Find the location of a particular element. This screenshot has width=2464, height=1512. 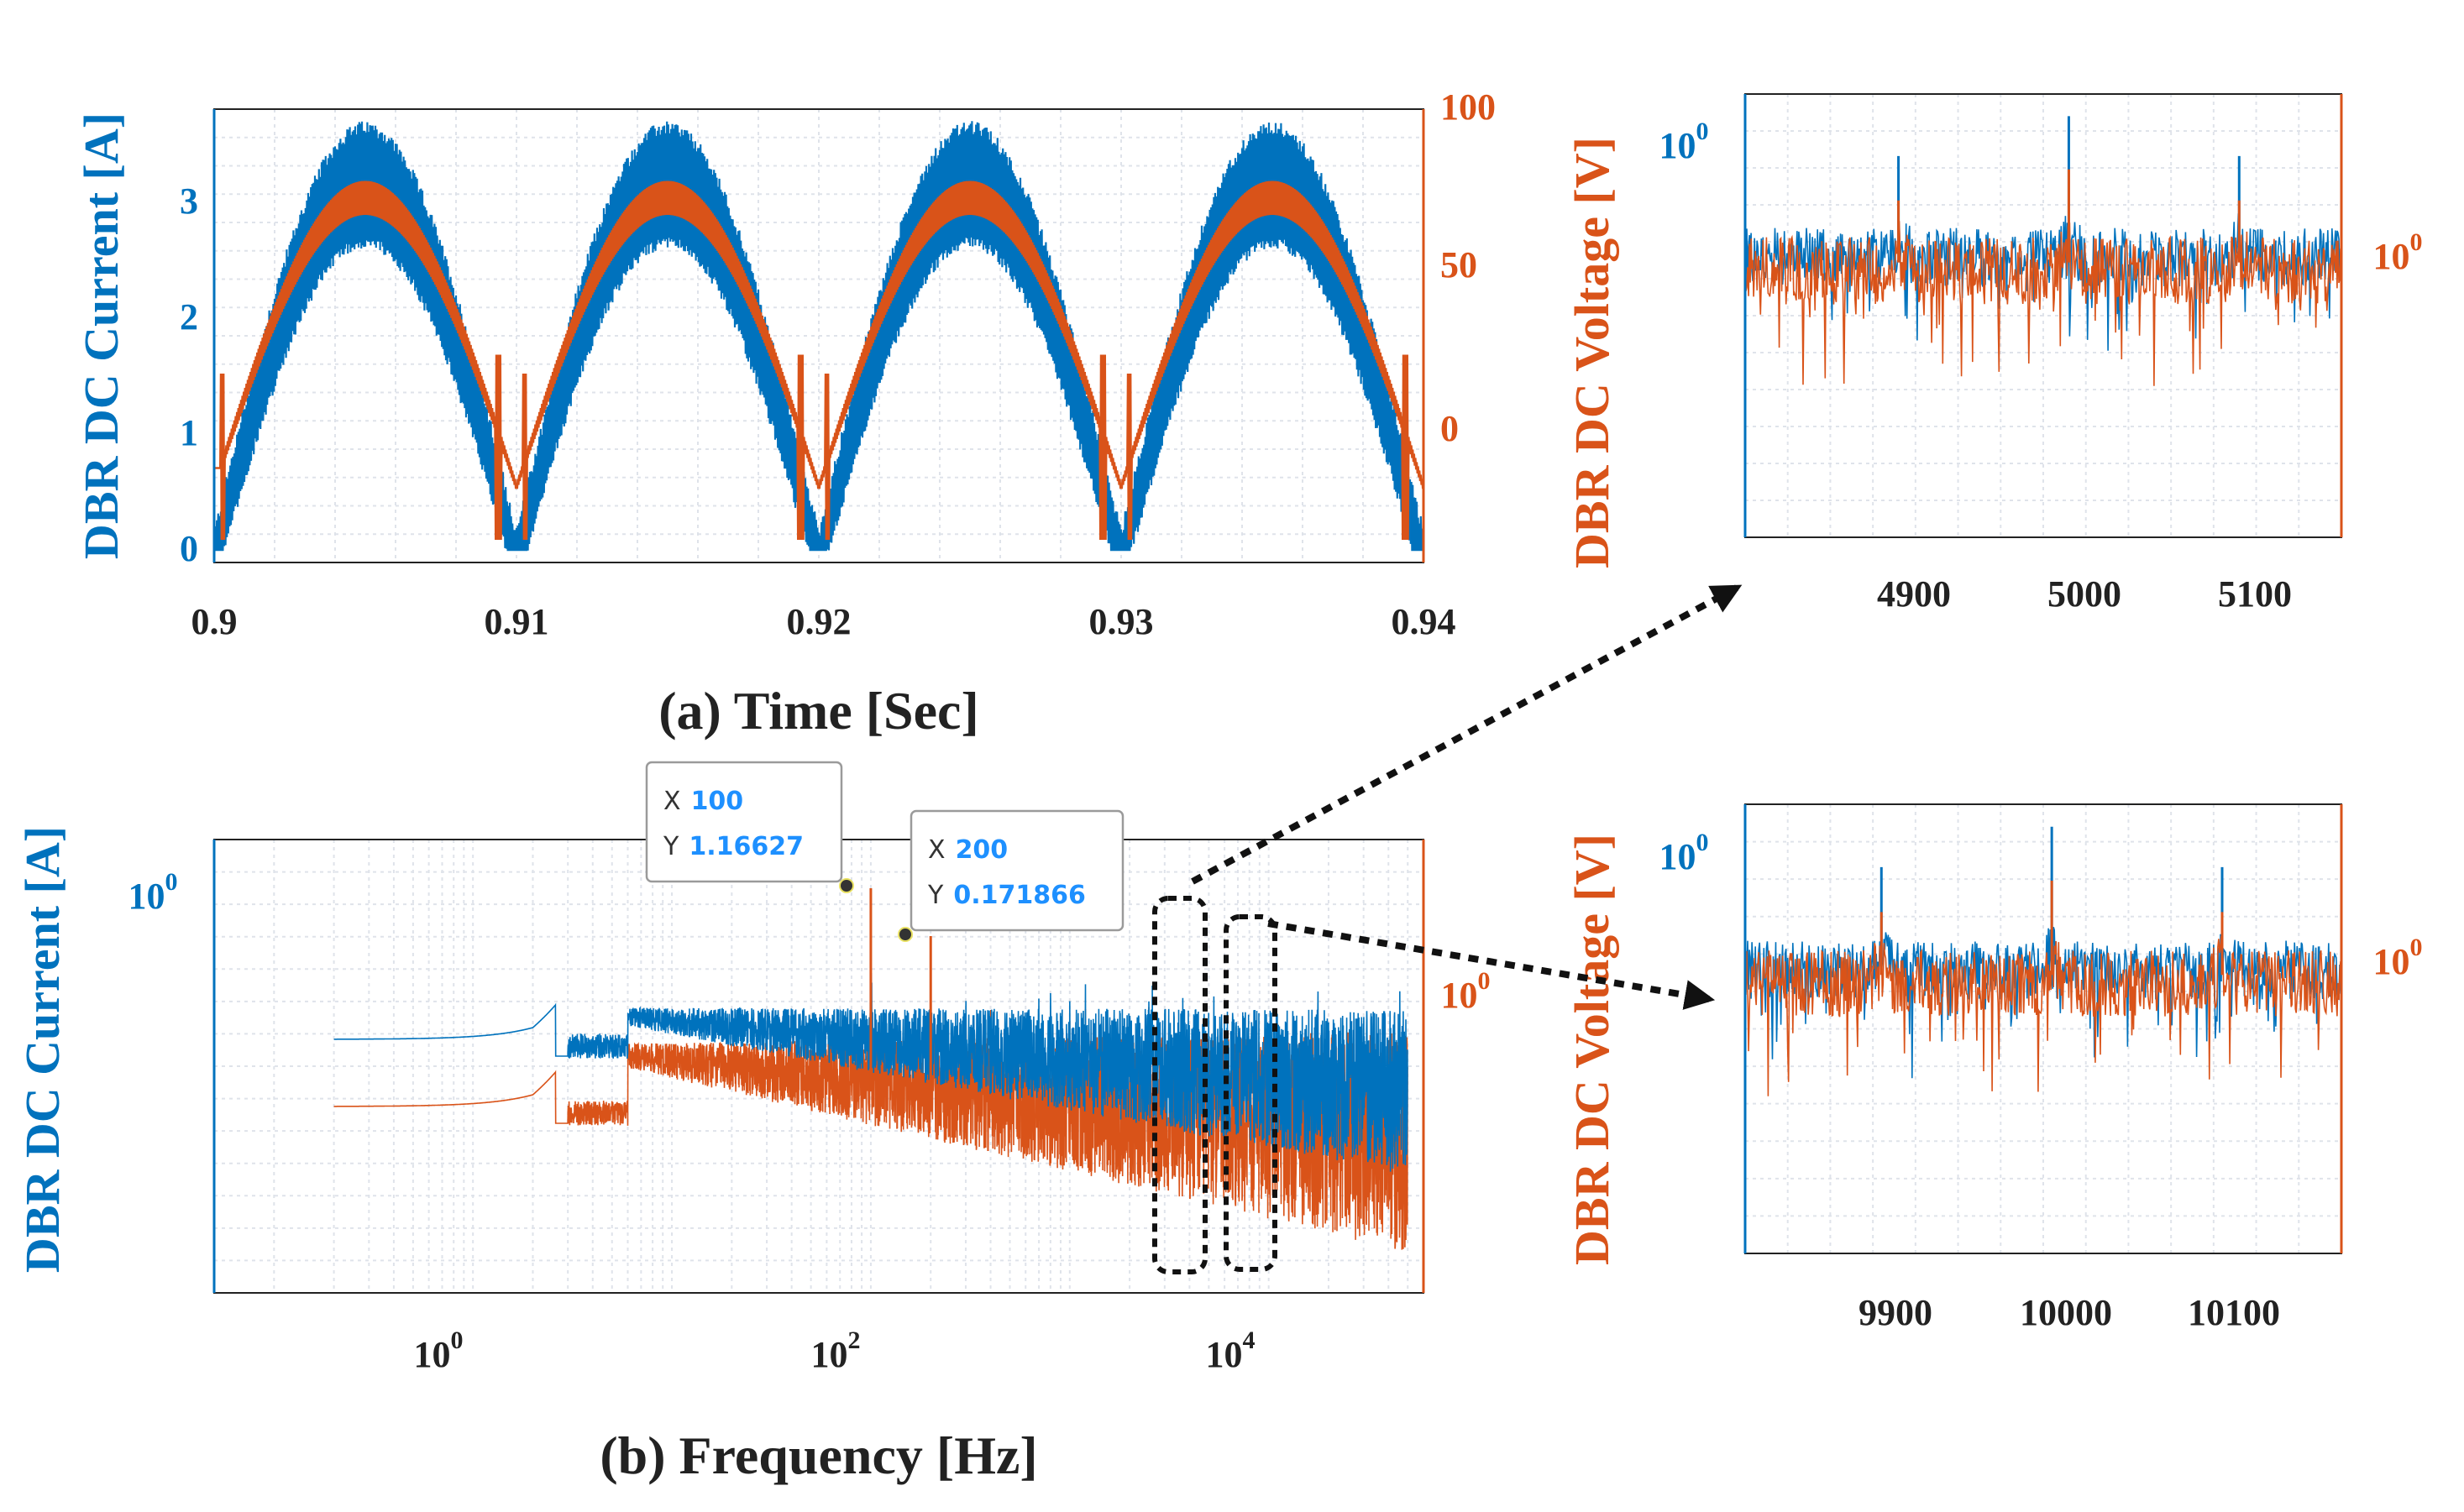

panel-a-ylabel-right: DBR DC Voltage [V] is located at coordinates (1592, 352).